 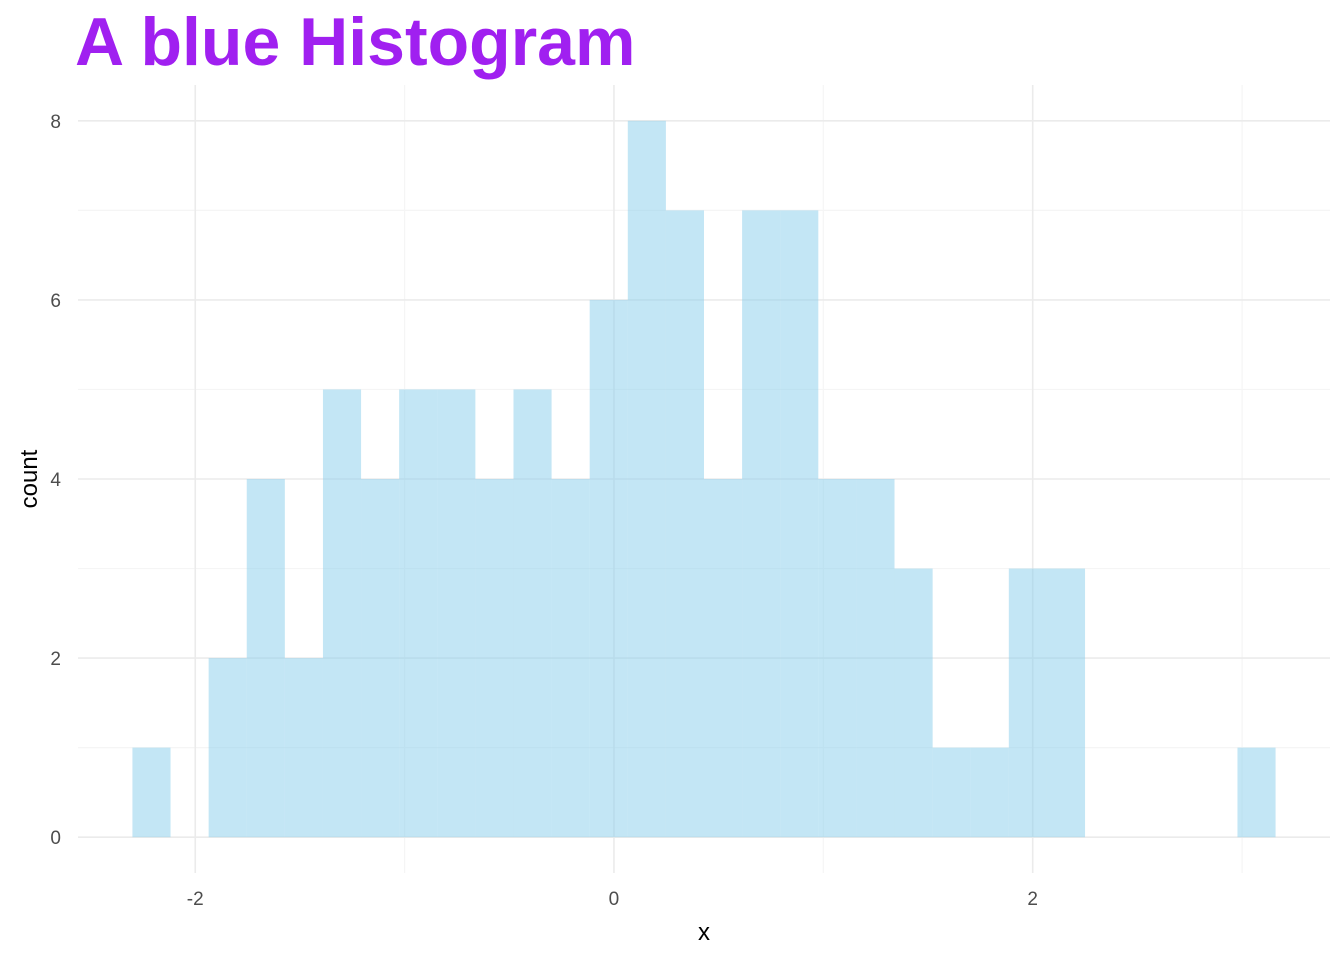 What do you see at coordinates (1032, 899) in the screenshot?
I see `x-tick-label: 2` at bounding box center [1032, 899].